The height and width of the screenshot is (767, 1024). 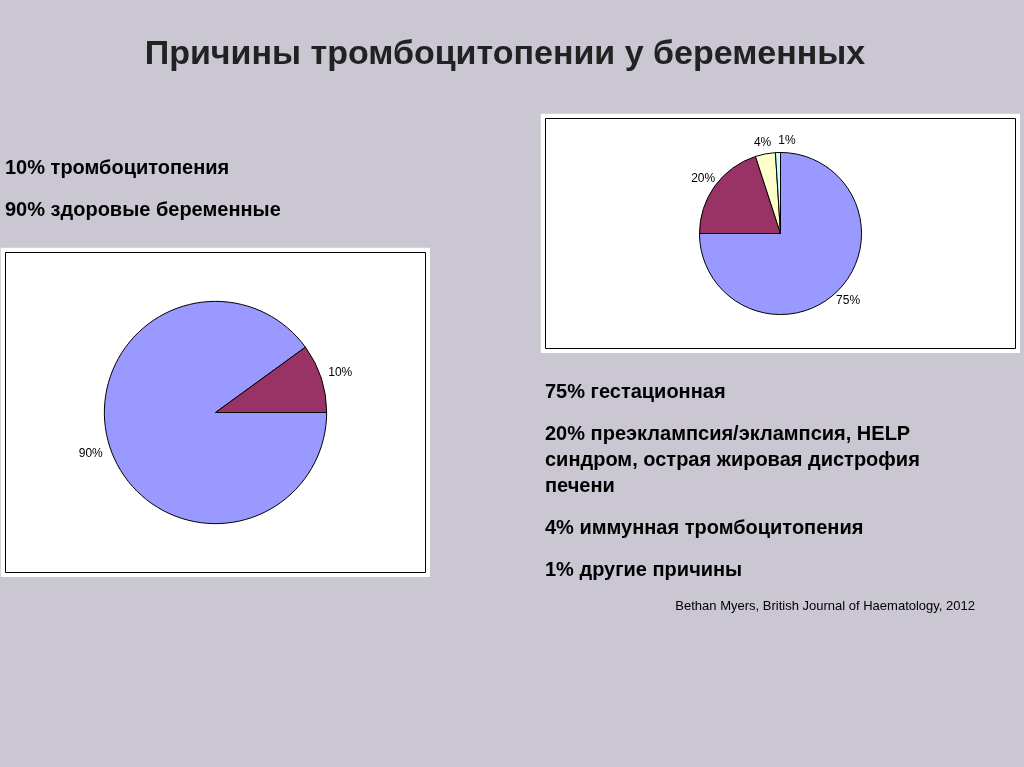 What do you see at coordinates (762, 141) in the screenshot?
I see `data-label: 4%` at bounding box center [762, 141].